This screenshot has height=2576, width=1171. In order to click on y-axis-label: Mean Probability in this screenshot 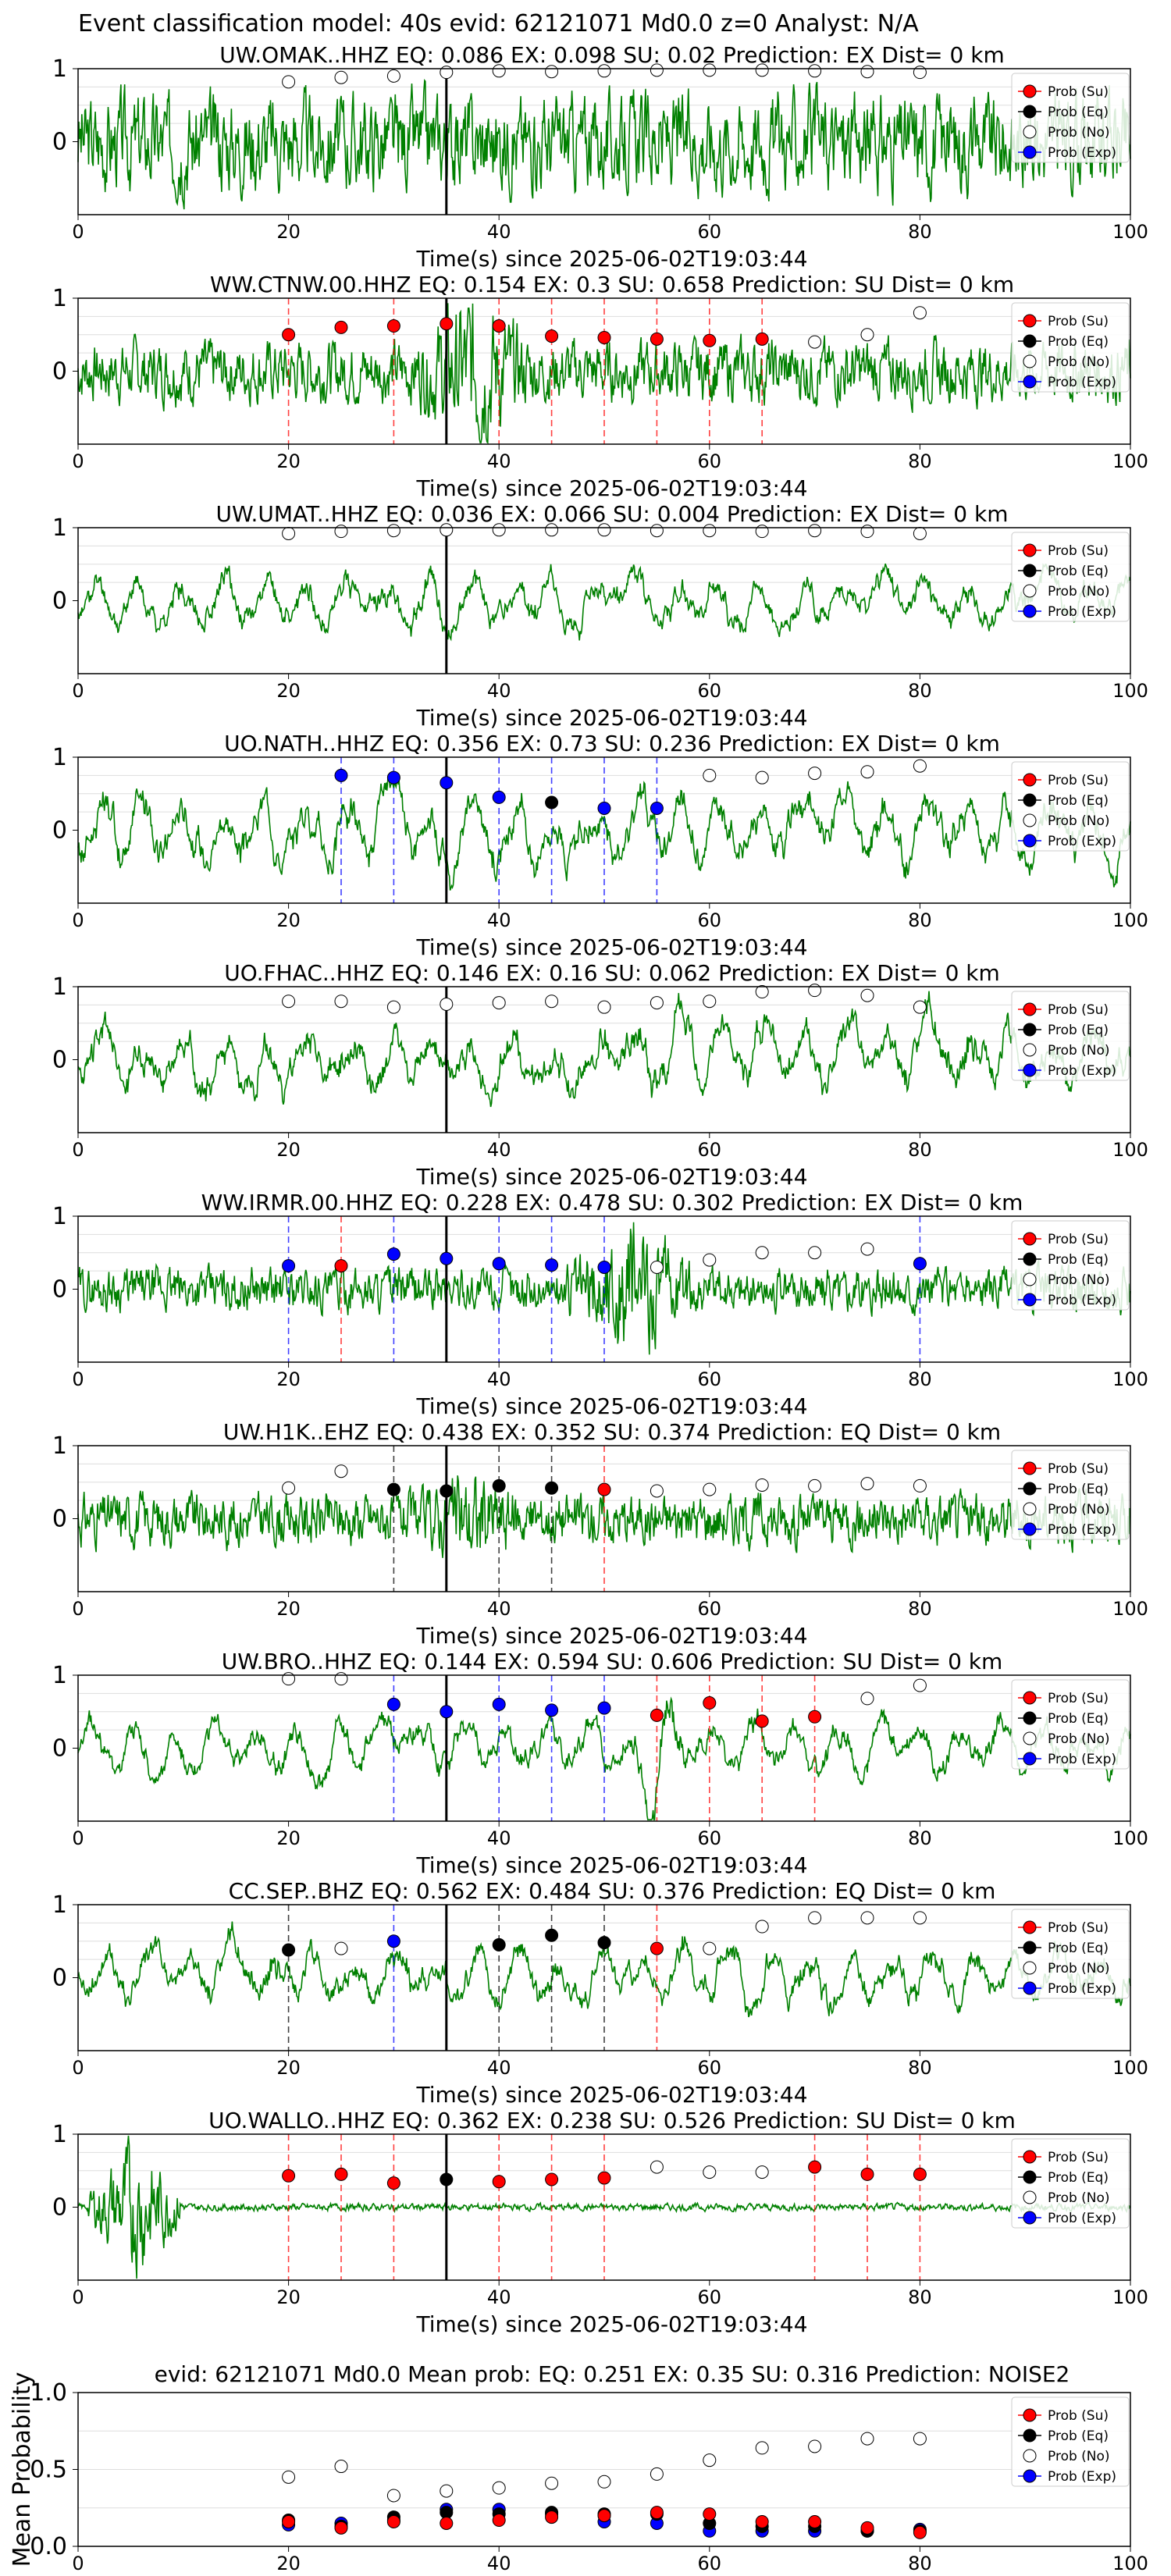, I will do `click(22, 2469)`.